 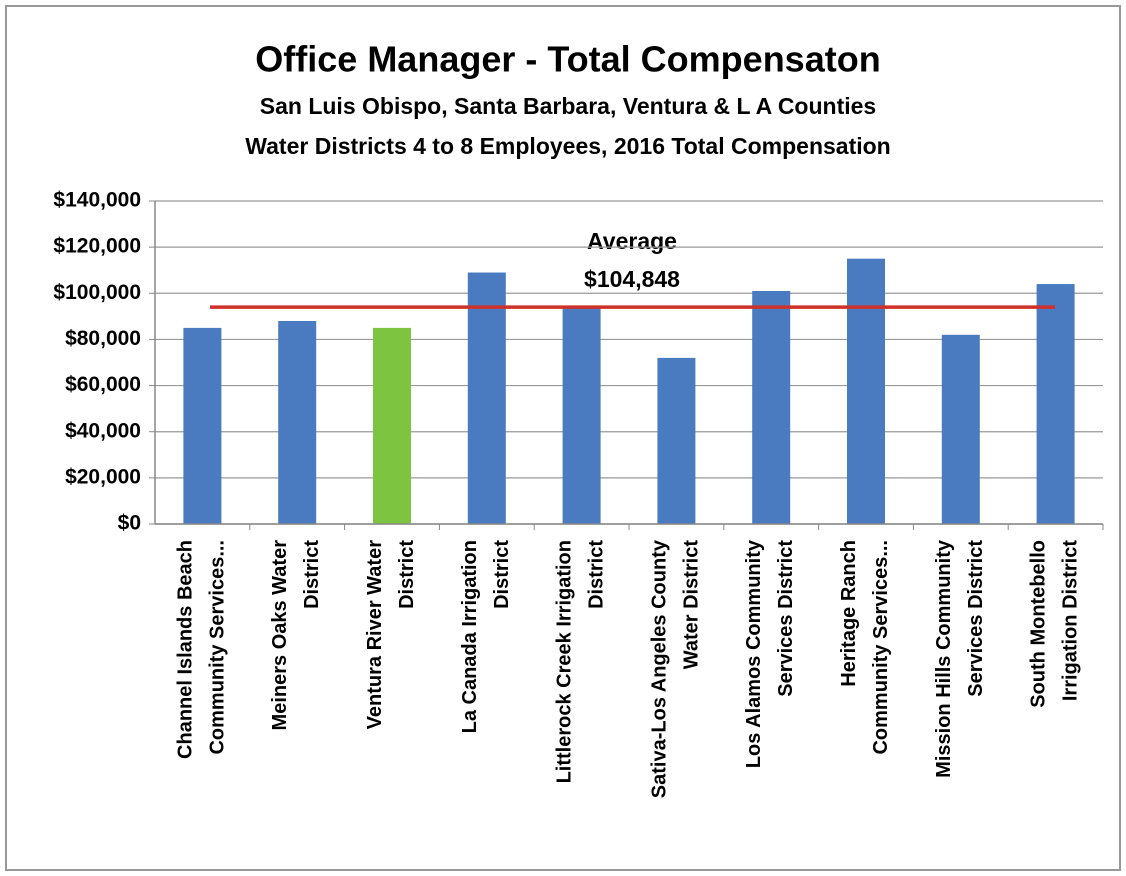 What do you see at coordinates (632, 241) in the screenshot?
I see `annotation: Average` at bounding box center [632, 241].